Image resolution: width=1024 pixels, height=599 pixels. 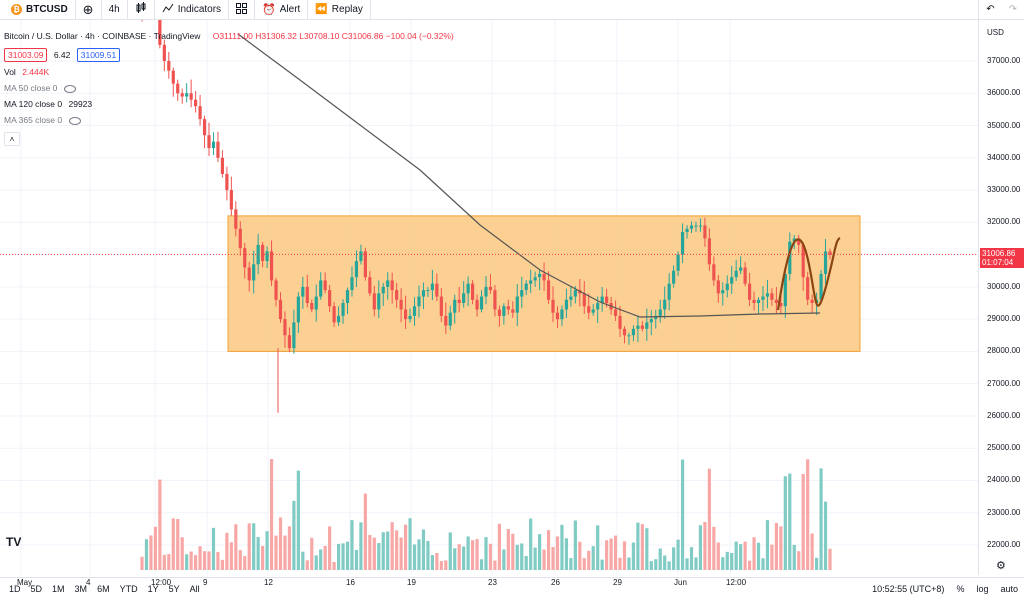 I want to click on time-label: 19, so click(x=411, y=582).